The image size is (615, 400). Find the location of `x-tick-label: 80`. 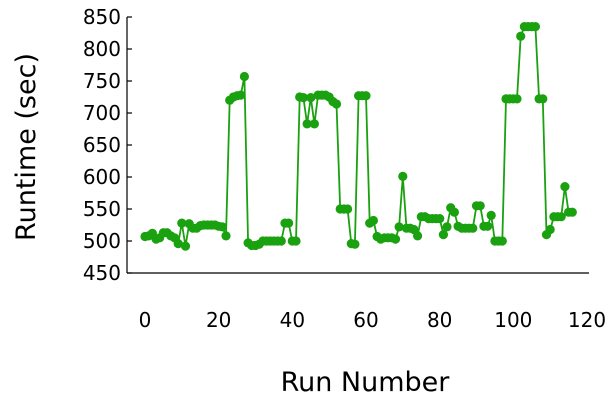

x-tick-label: 80 is located at coordinates (439, 320).